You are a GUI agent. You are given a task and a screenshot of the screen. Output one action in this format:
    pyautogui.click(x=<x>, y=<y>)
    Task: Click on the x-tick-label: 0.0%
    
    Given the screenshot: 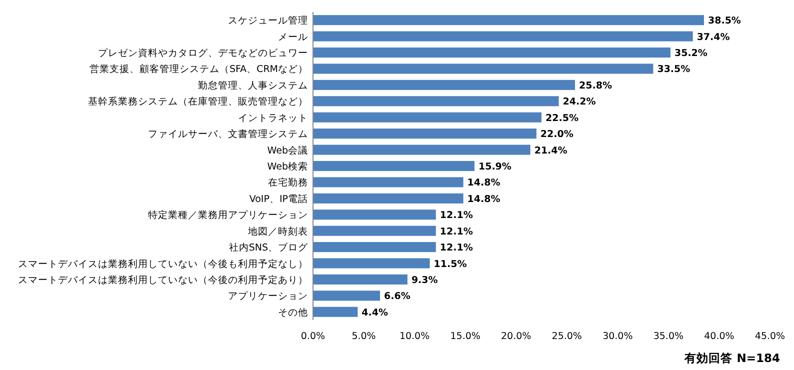 What is the action you would take?
    pyautogui.click(x=313, y=336)
    